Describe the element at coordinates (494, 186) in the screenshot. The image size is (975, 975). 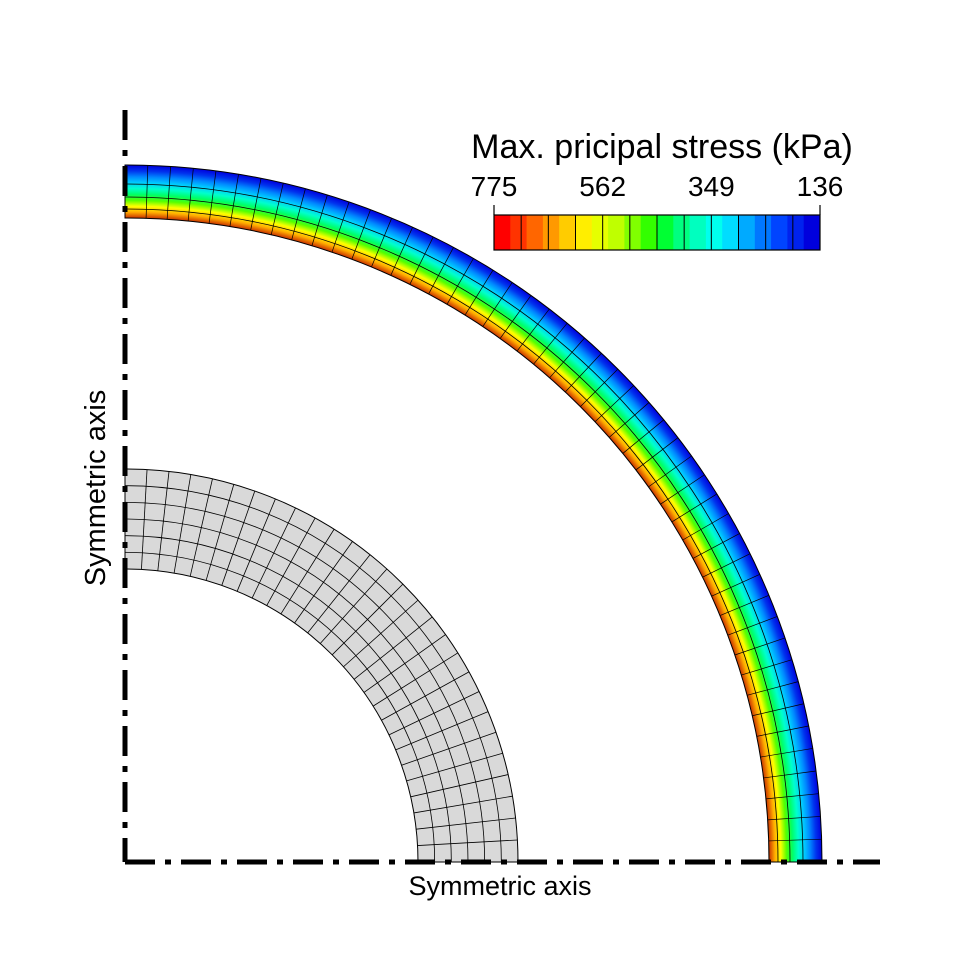
I see `legend-tick-label: 775` at that location.